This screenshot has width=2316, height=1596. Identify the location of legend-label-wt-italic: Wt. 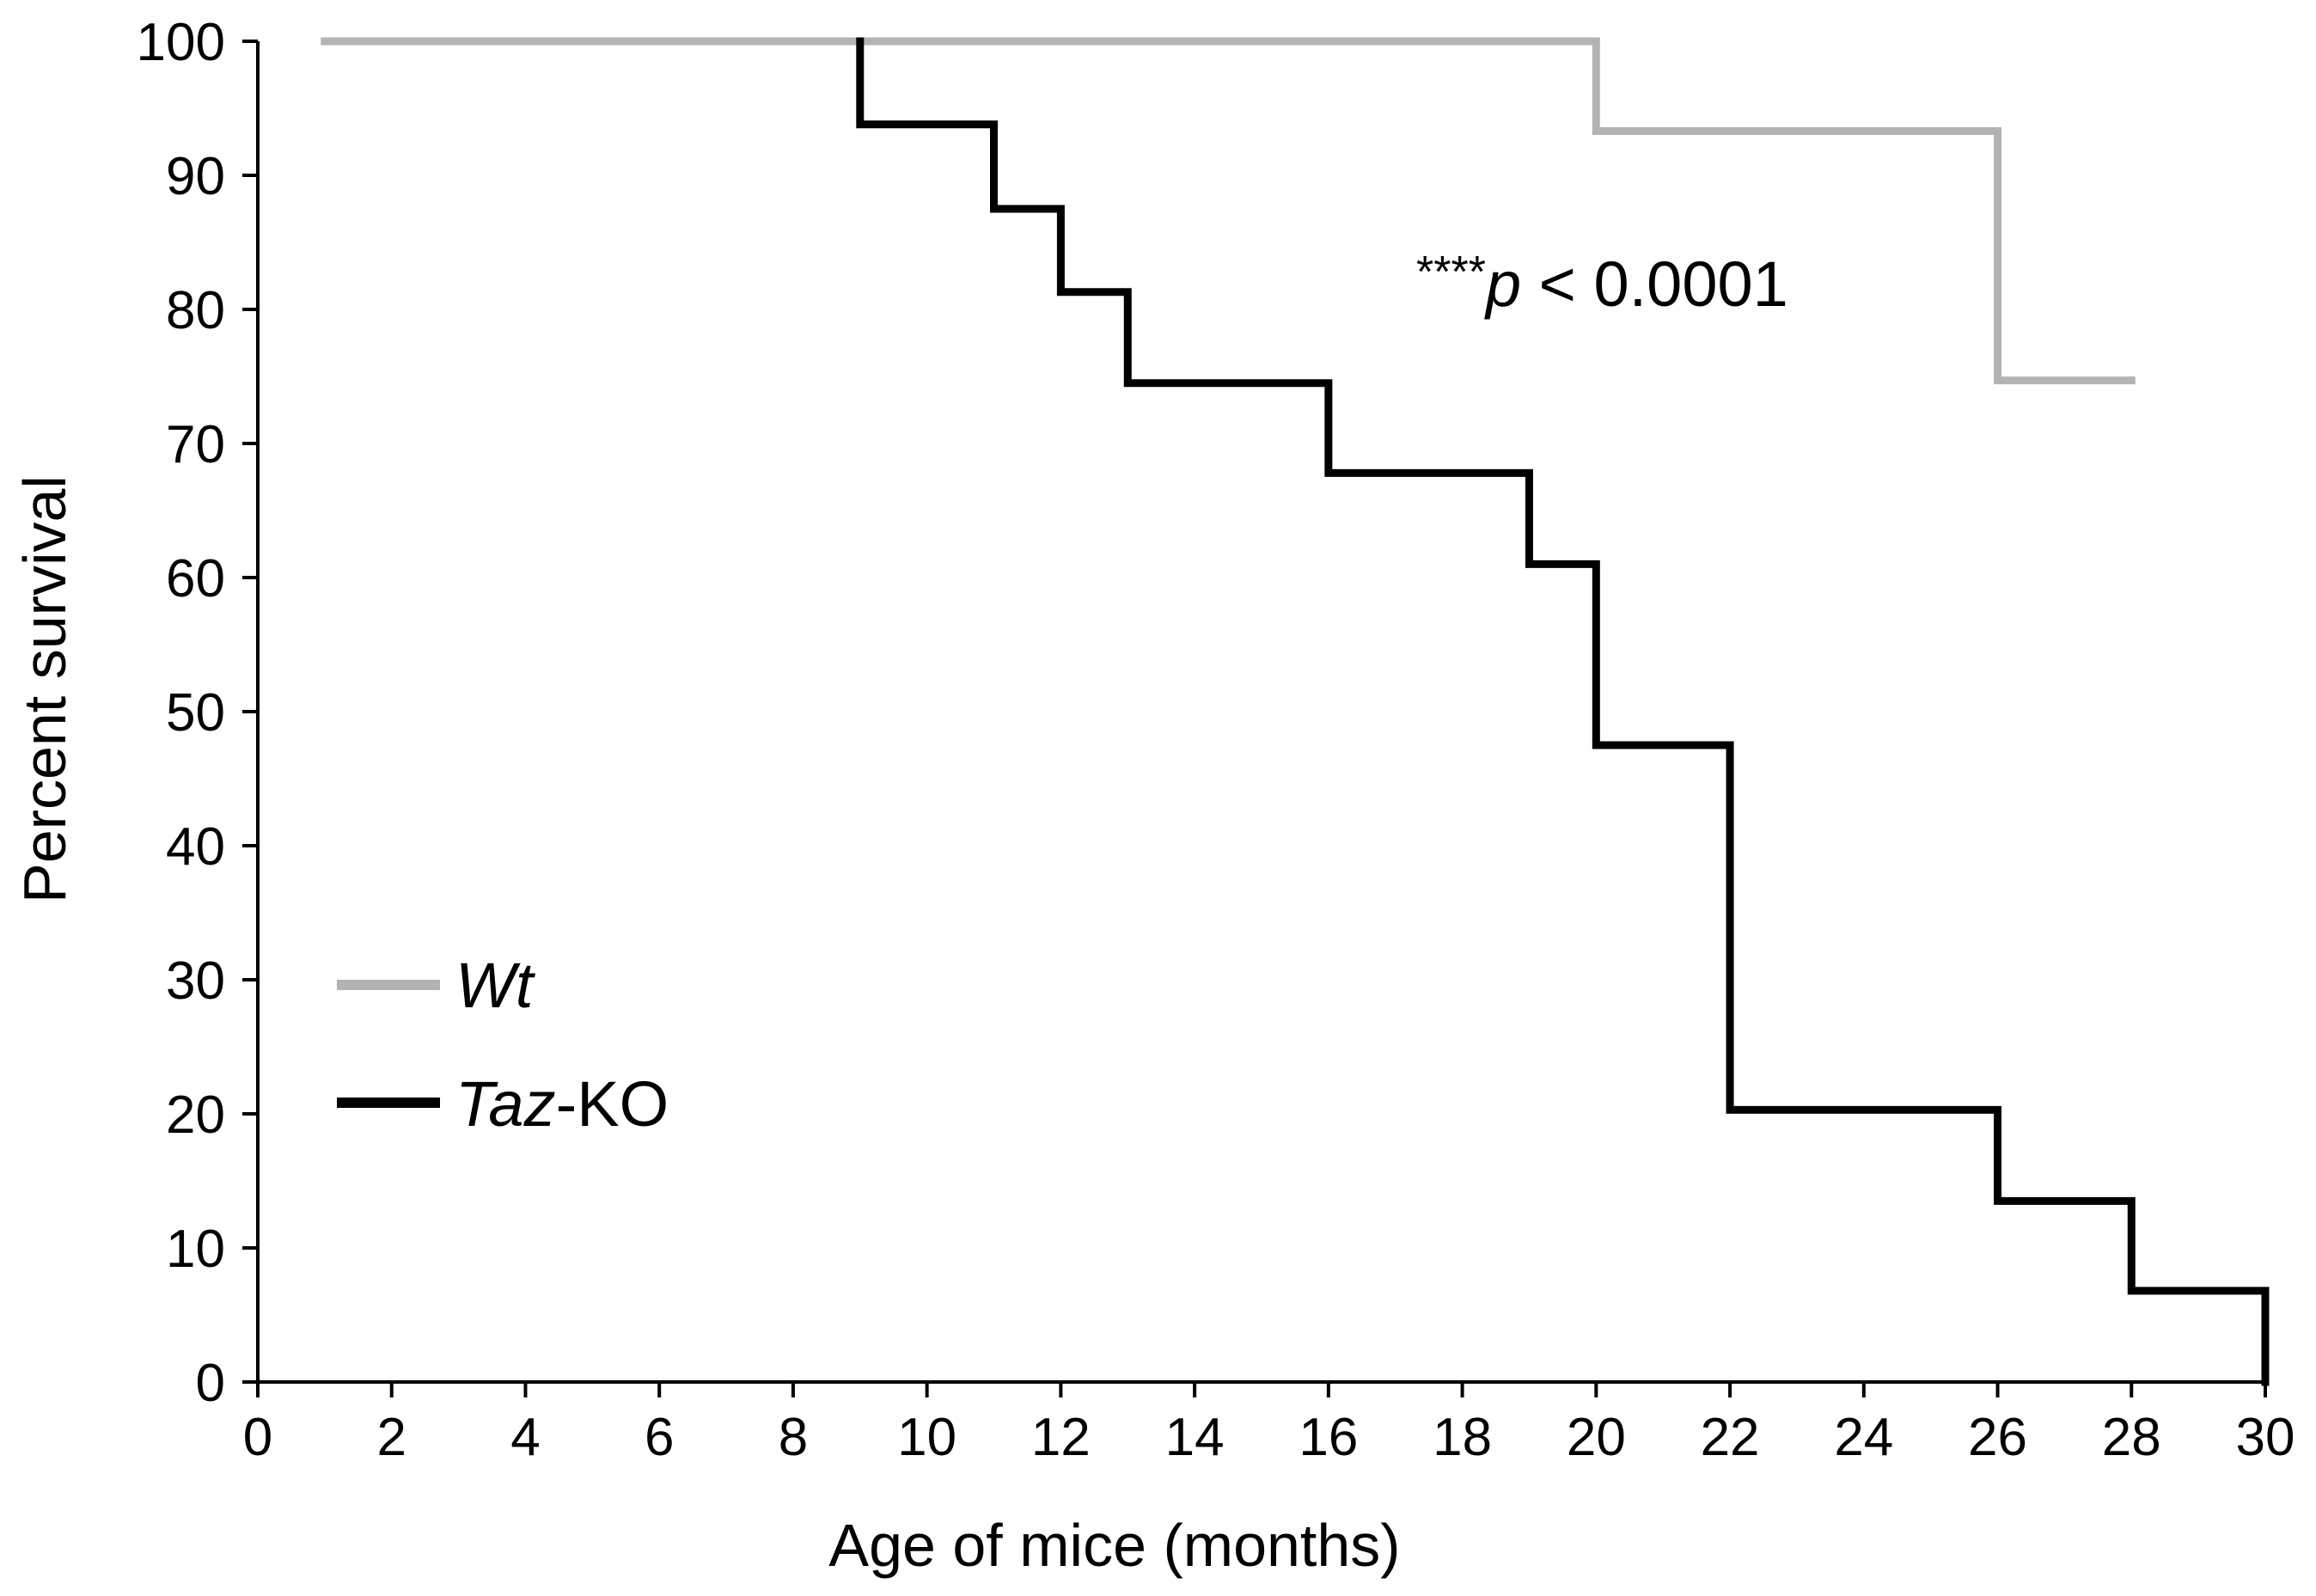
(495, 985).